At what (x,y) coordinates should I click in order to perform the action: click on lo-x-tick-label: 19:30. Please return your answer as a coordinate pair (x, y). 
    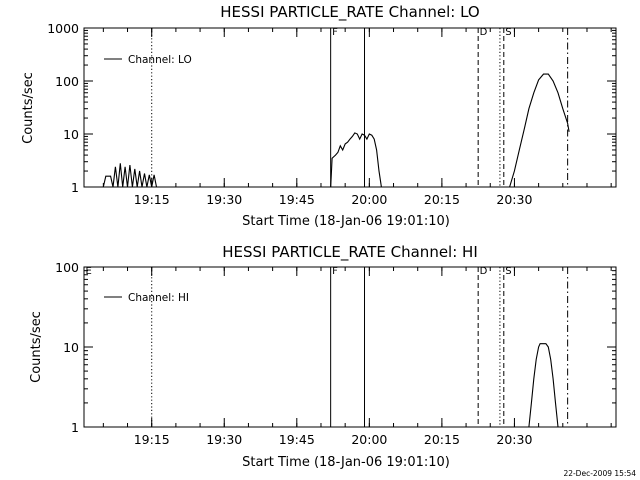
    Looking at the image, I should click on (224, 199).